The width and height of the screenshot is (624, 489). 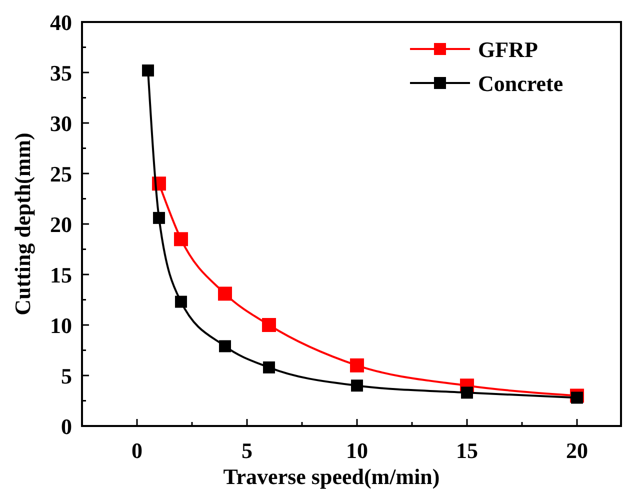 What do you see at coordinates (66, 376) in the screenshot?
I see `y-tick-label: 5` at bounding box center [66, 376].